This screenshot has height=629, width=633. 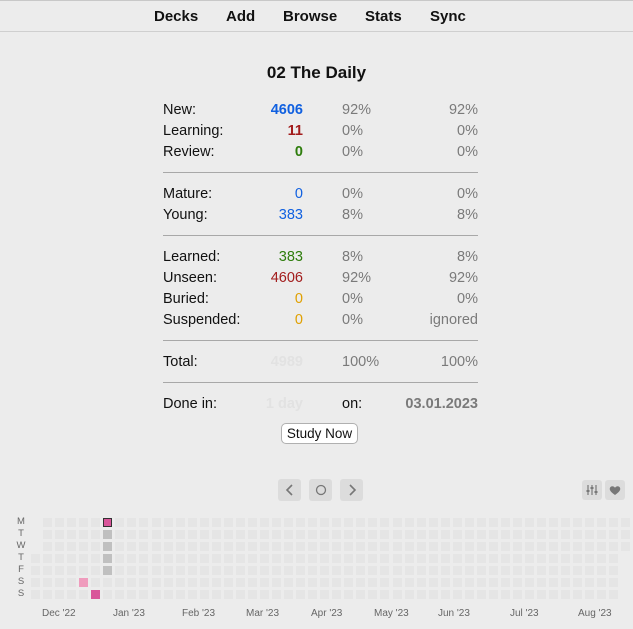 What do you see at coordinates (320, 490) in the screenshot?
I see `today-button` at bounding box center [320, 490].